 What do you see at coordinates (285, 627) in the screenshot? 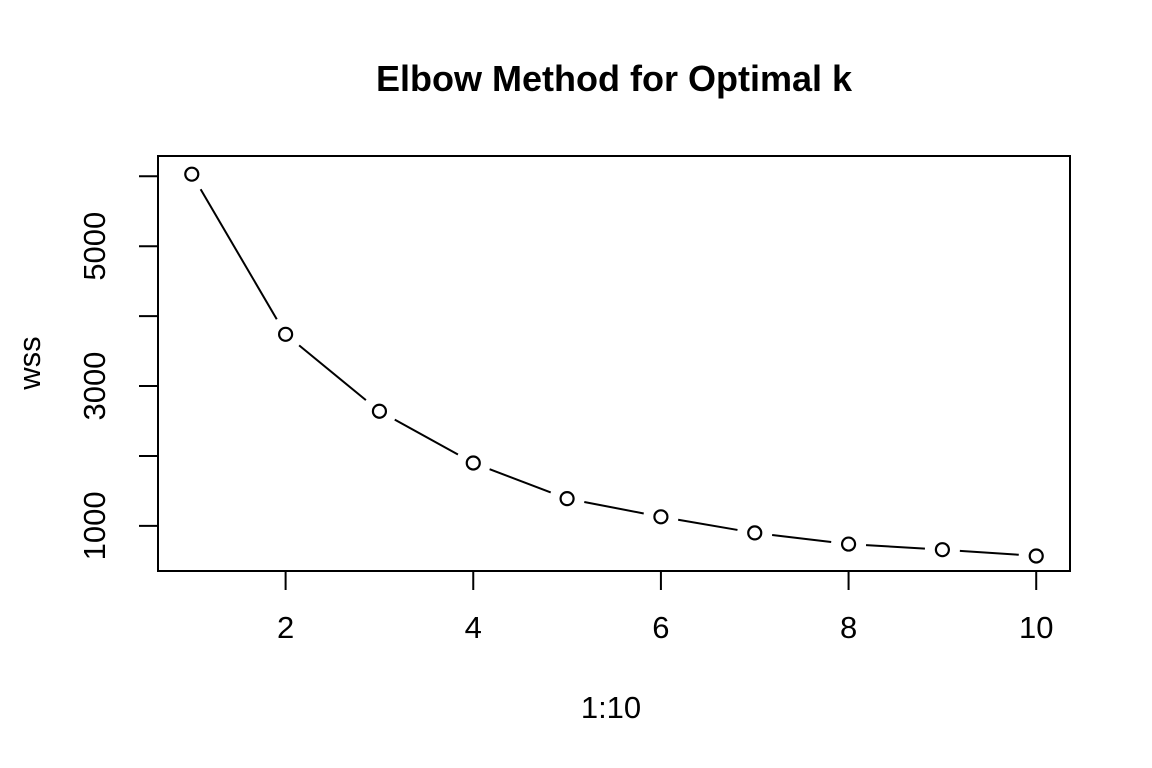
I see `x-axis-tick-label: 2` at bounding box center [285, 627].